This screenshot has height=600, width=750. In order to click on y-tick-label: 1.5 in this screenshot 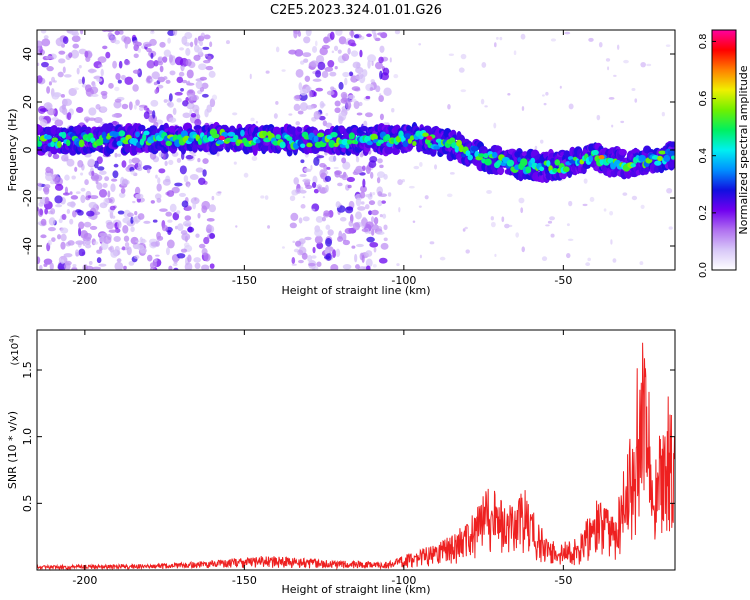, I will do `click(27, 370)`.